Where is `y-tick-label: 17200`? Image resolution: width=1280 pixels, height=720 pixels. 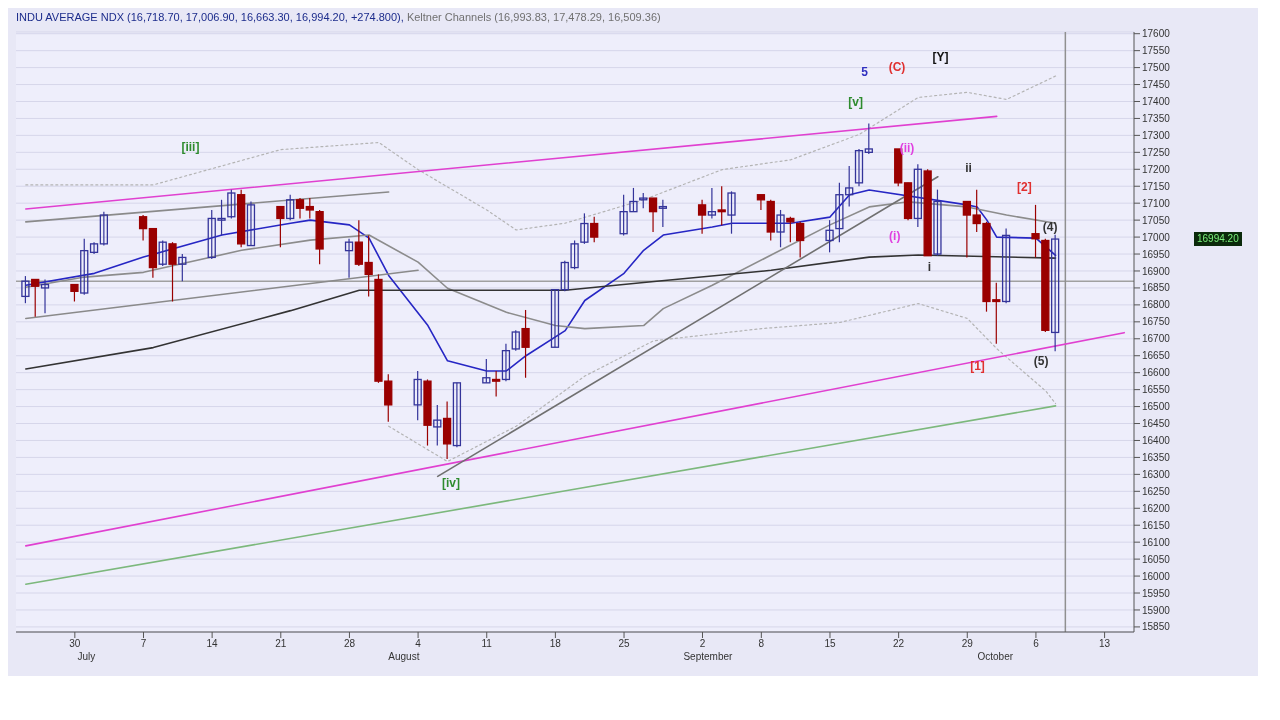 y-tick-label: 17200 is located at coordinates (1156, 169).